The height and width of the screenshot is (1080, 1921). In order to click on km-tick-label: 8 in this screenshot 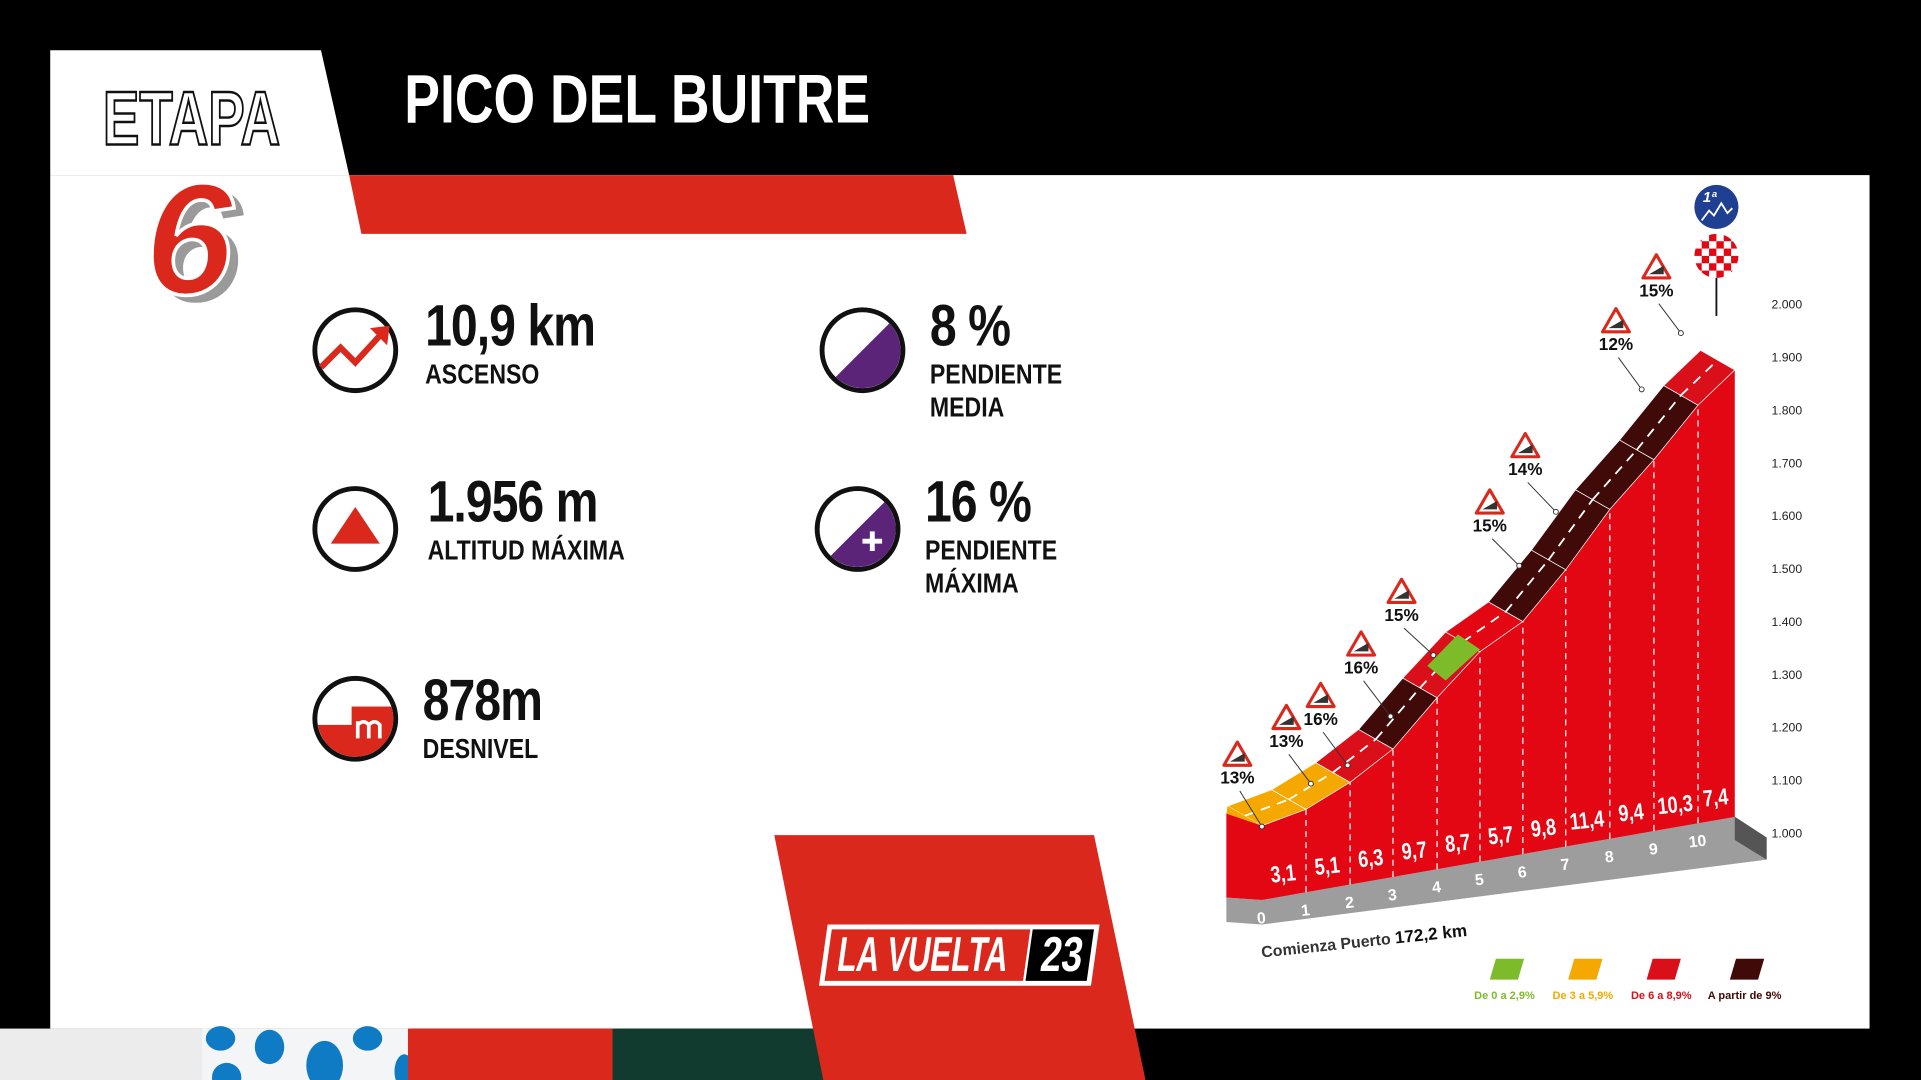, I will do `click(1609, 858)`.